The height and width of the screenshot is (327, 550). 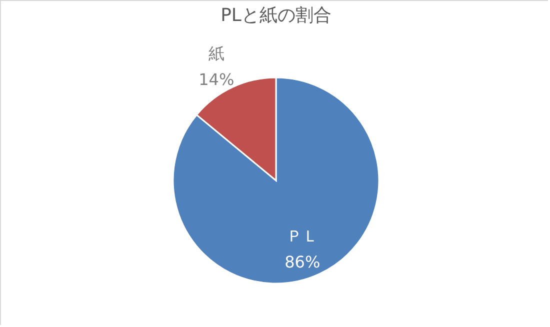 I want to click on data-label: 86%, so click(x=302, y=262).